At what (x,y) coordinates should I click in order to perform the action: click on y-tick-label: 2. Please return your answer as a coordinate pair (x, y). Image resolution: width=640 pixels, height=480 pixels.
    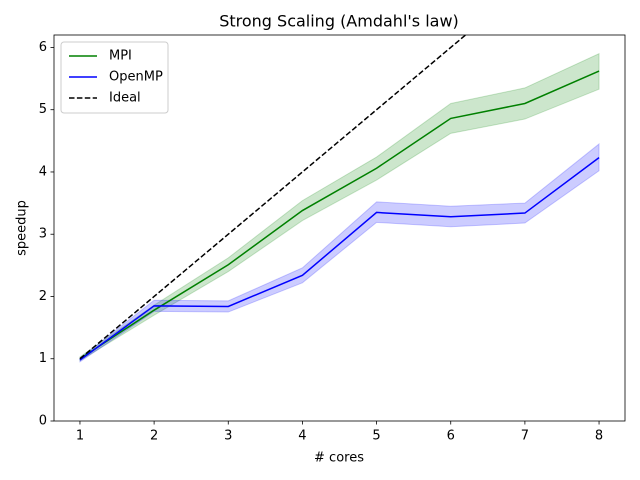
    Looking at the image, I should click on (43, 296).